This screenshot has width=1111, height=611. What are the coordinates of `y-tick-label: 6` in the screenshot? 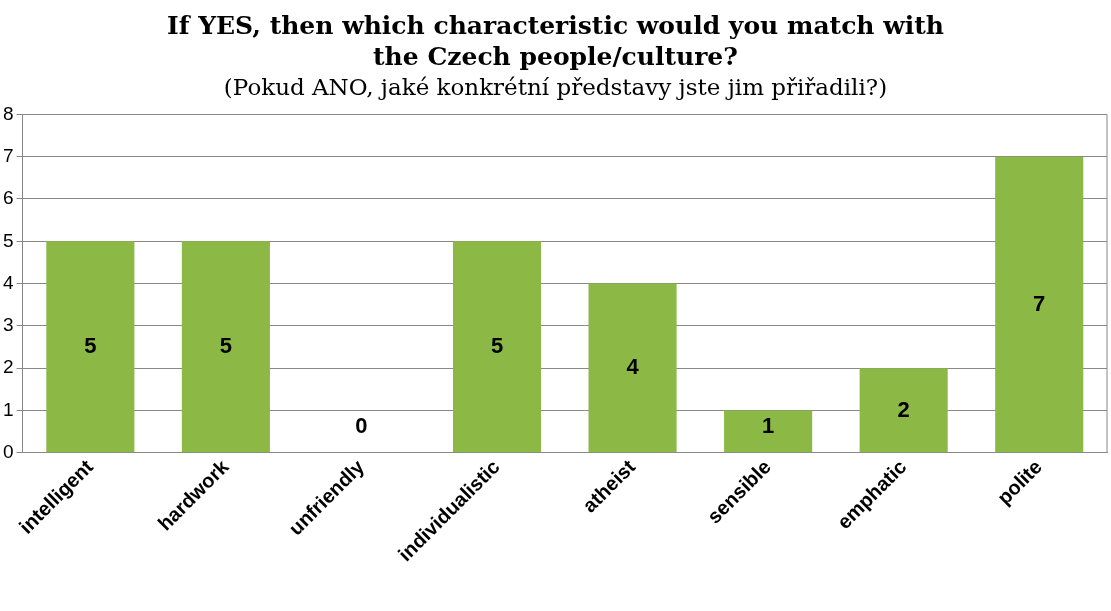 It's located at (8, 198).